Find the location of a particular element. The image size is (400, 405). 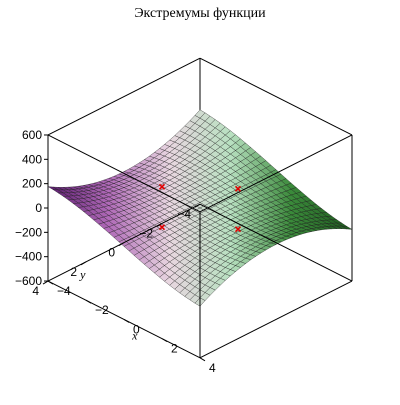

y-tick-label: 2 is located at coordinates (73, 272).